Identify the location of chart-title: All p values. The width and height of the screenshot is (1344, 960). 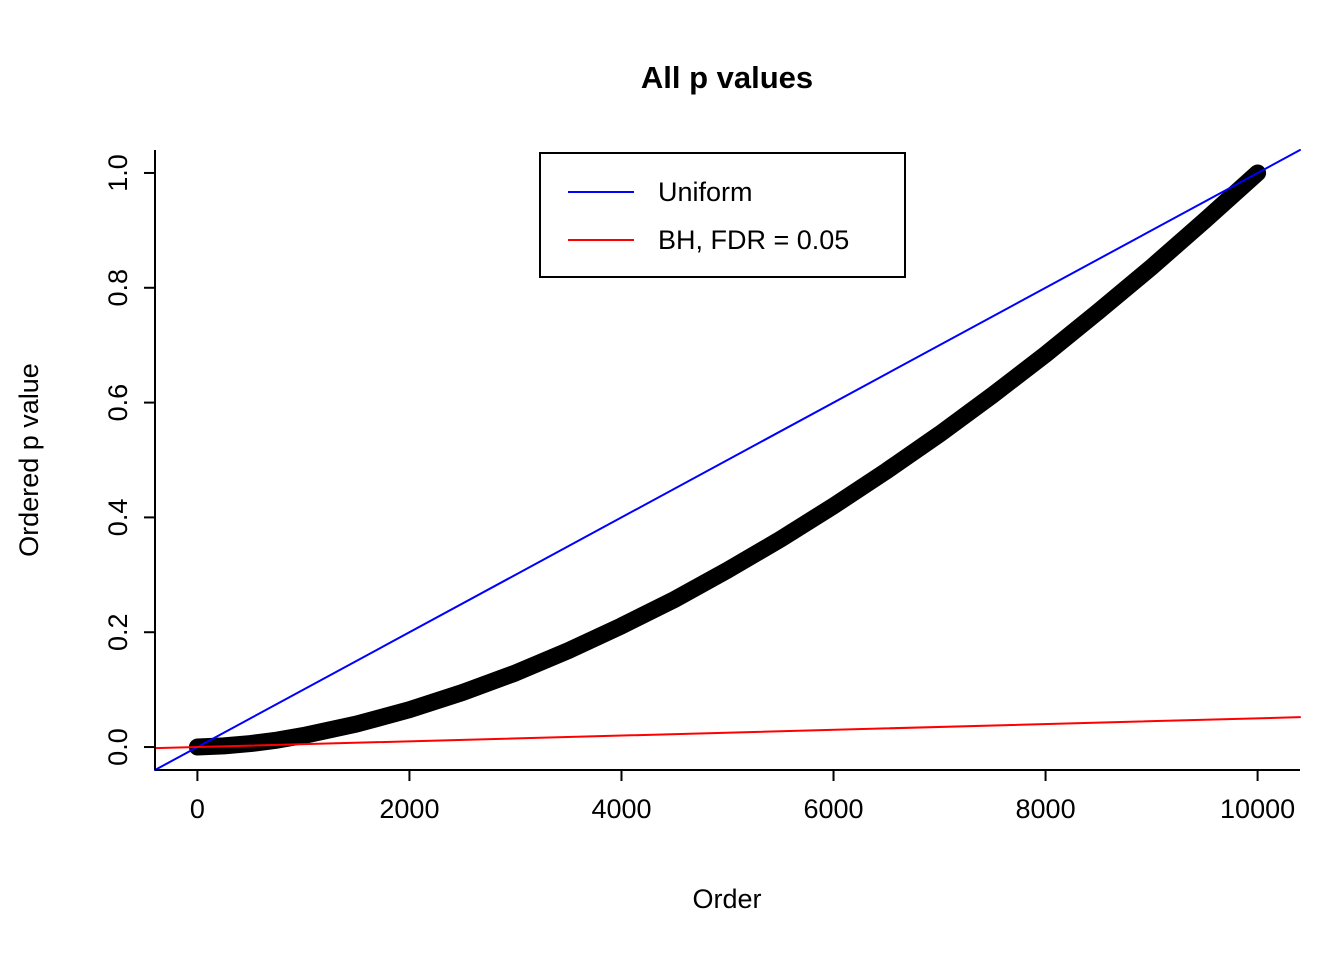
(727, 77).